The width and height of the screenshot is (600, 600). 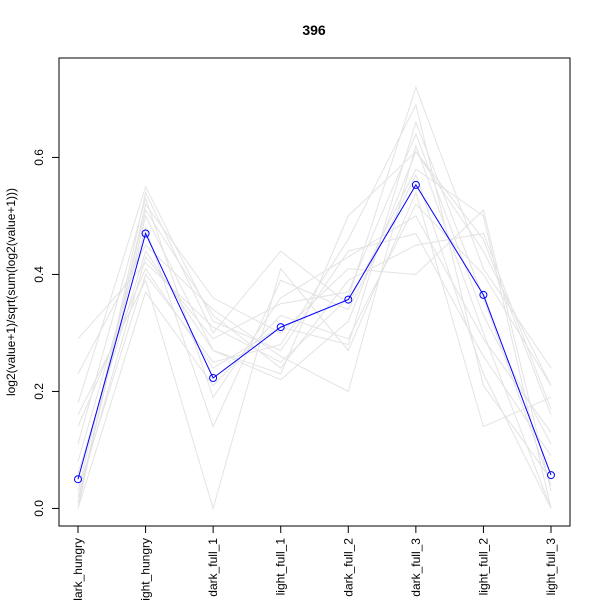 What do you see at coordinates (281, 567) in the screenshot?
I see `x-tick-label: light_full_1` at bounding box center [281, 567].